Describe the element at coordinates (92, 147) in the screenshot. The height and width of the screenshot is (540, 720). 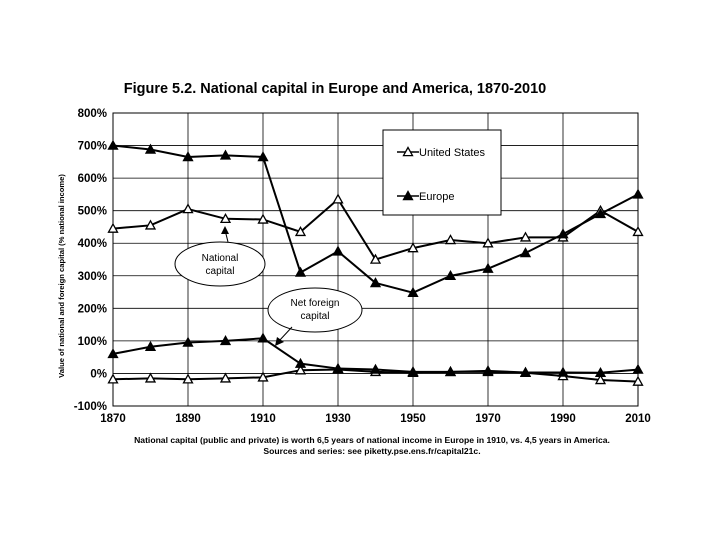
I see `y-tick-label: 700%` at that location.